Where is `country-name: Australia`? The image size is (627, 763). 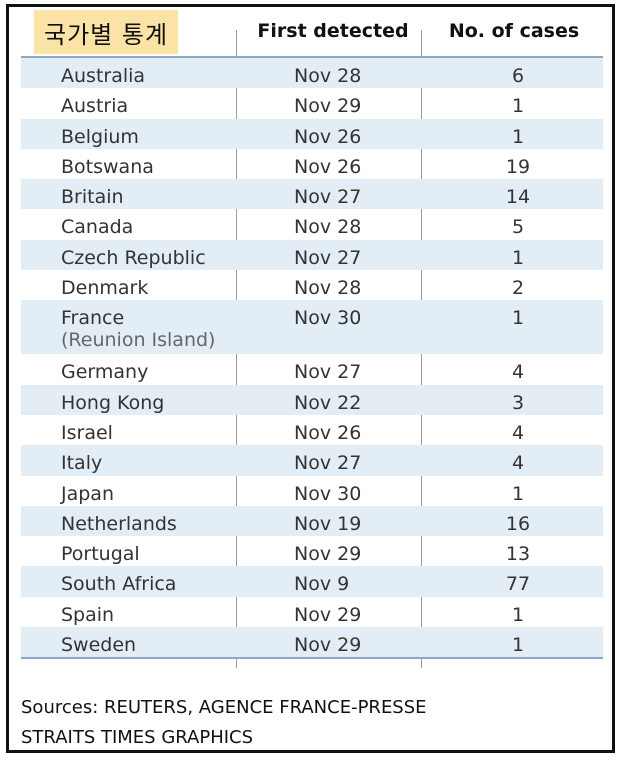 country-name: Australia is located at coordinates (103, 76).